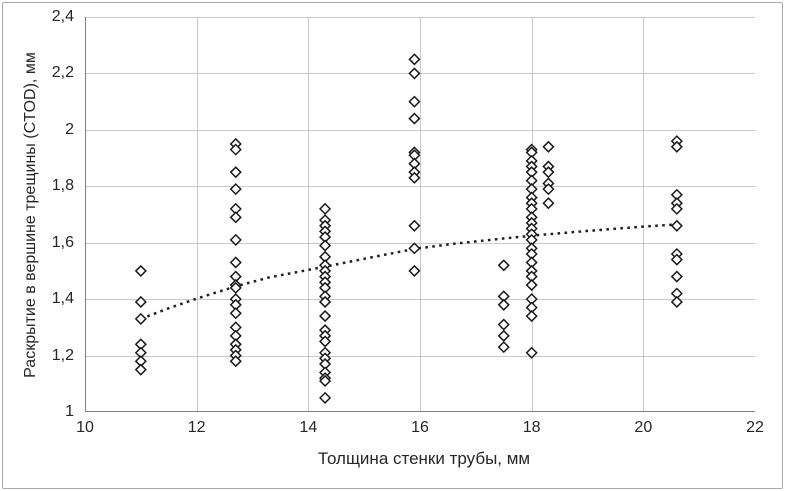 The height and width of the screenshot is (491, 785). What do you see at coordinates (62, 355) in the screenshot?
I see `y-tick-label: 1,2` at bounding box center [62, 355].